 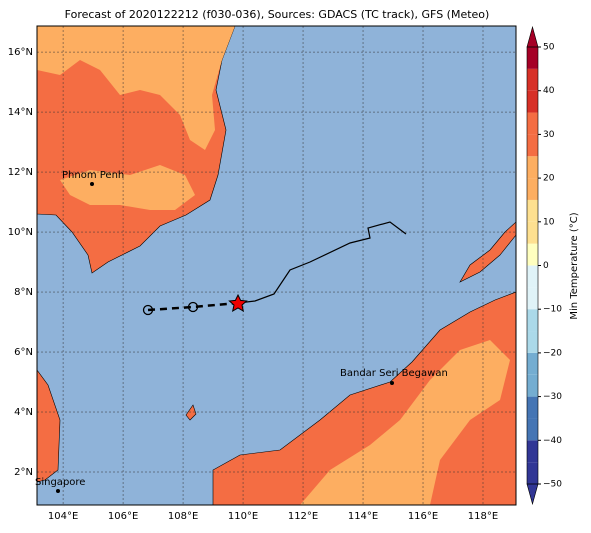 I want to click on x-tick-label: 116°E, so click(x=423, y=516).